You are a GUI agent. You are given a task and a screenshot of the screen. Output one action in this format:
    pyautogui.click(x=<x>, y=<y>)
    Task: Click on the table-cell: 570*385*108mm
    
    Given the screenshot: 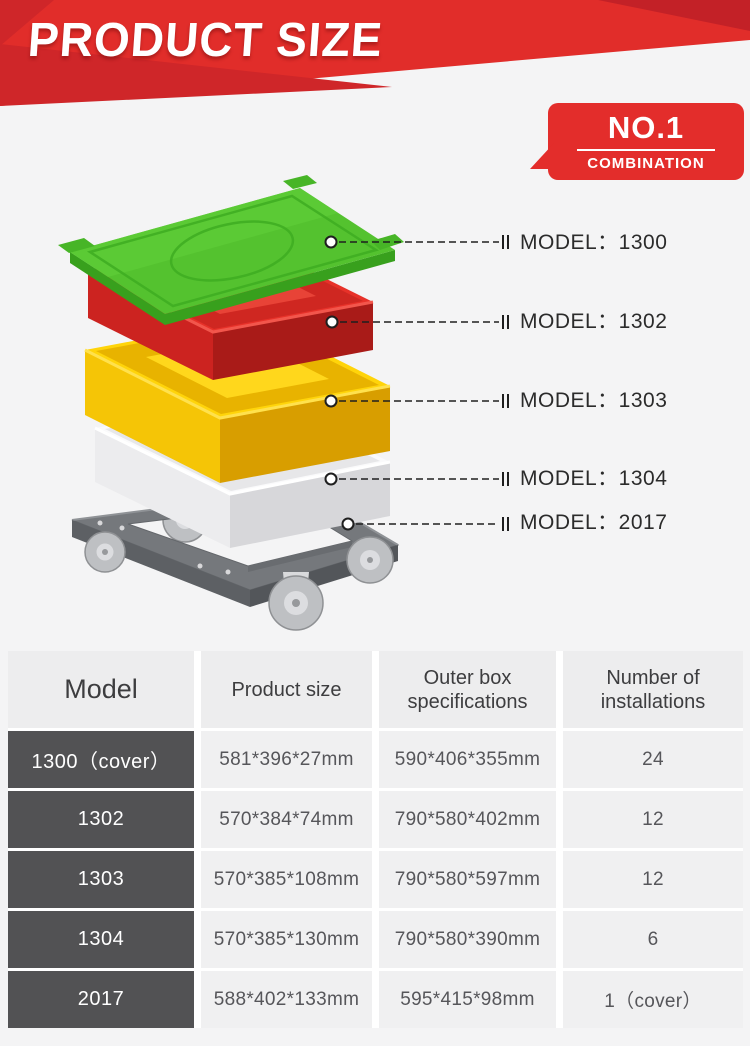 What is the action you would take?
    pyautogui.click(x=286, y=879)
    